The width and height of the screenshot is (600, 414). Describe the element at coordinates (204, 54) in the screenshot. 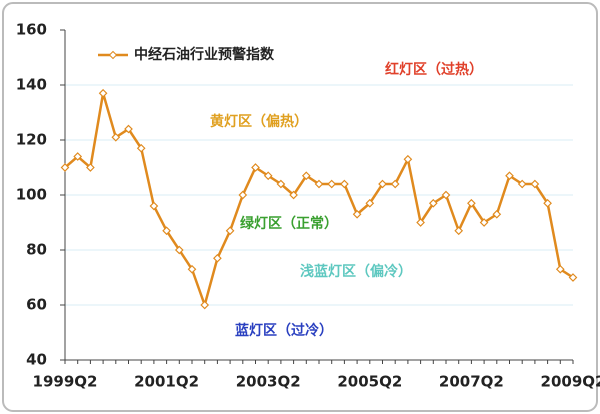

I see `legend-label: 中经石油行业预警指数` at that location.